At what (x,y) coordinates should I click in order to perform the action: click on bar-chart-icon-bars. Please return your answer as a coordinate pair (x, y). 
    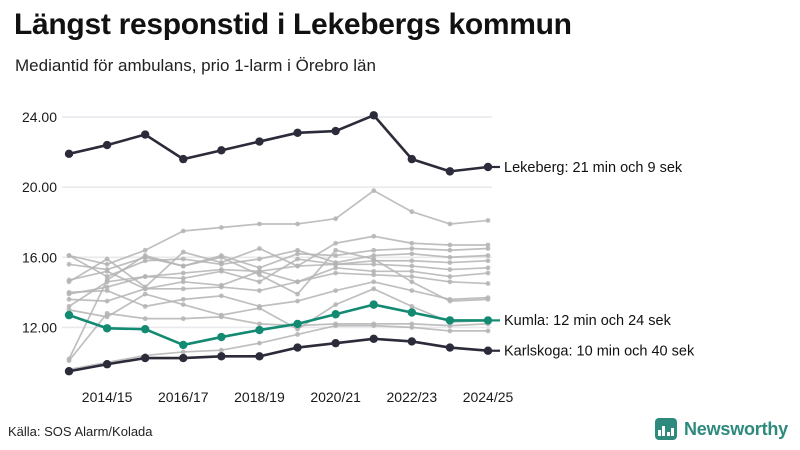
    Looking at the image, I should click on (666, 430).